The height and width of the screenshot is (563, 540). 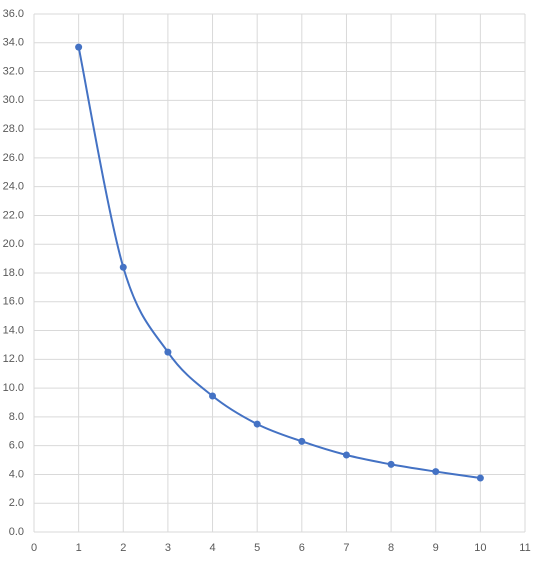 I want to click on y-tick-label: 0.0, so click(x=16, y=532).